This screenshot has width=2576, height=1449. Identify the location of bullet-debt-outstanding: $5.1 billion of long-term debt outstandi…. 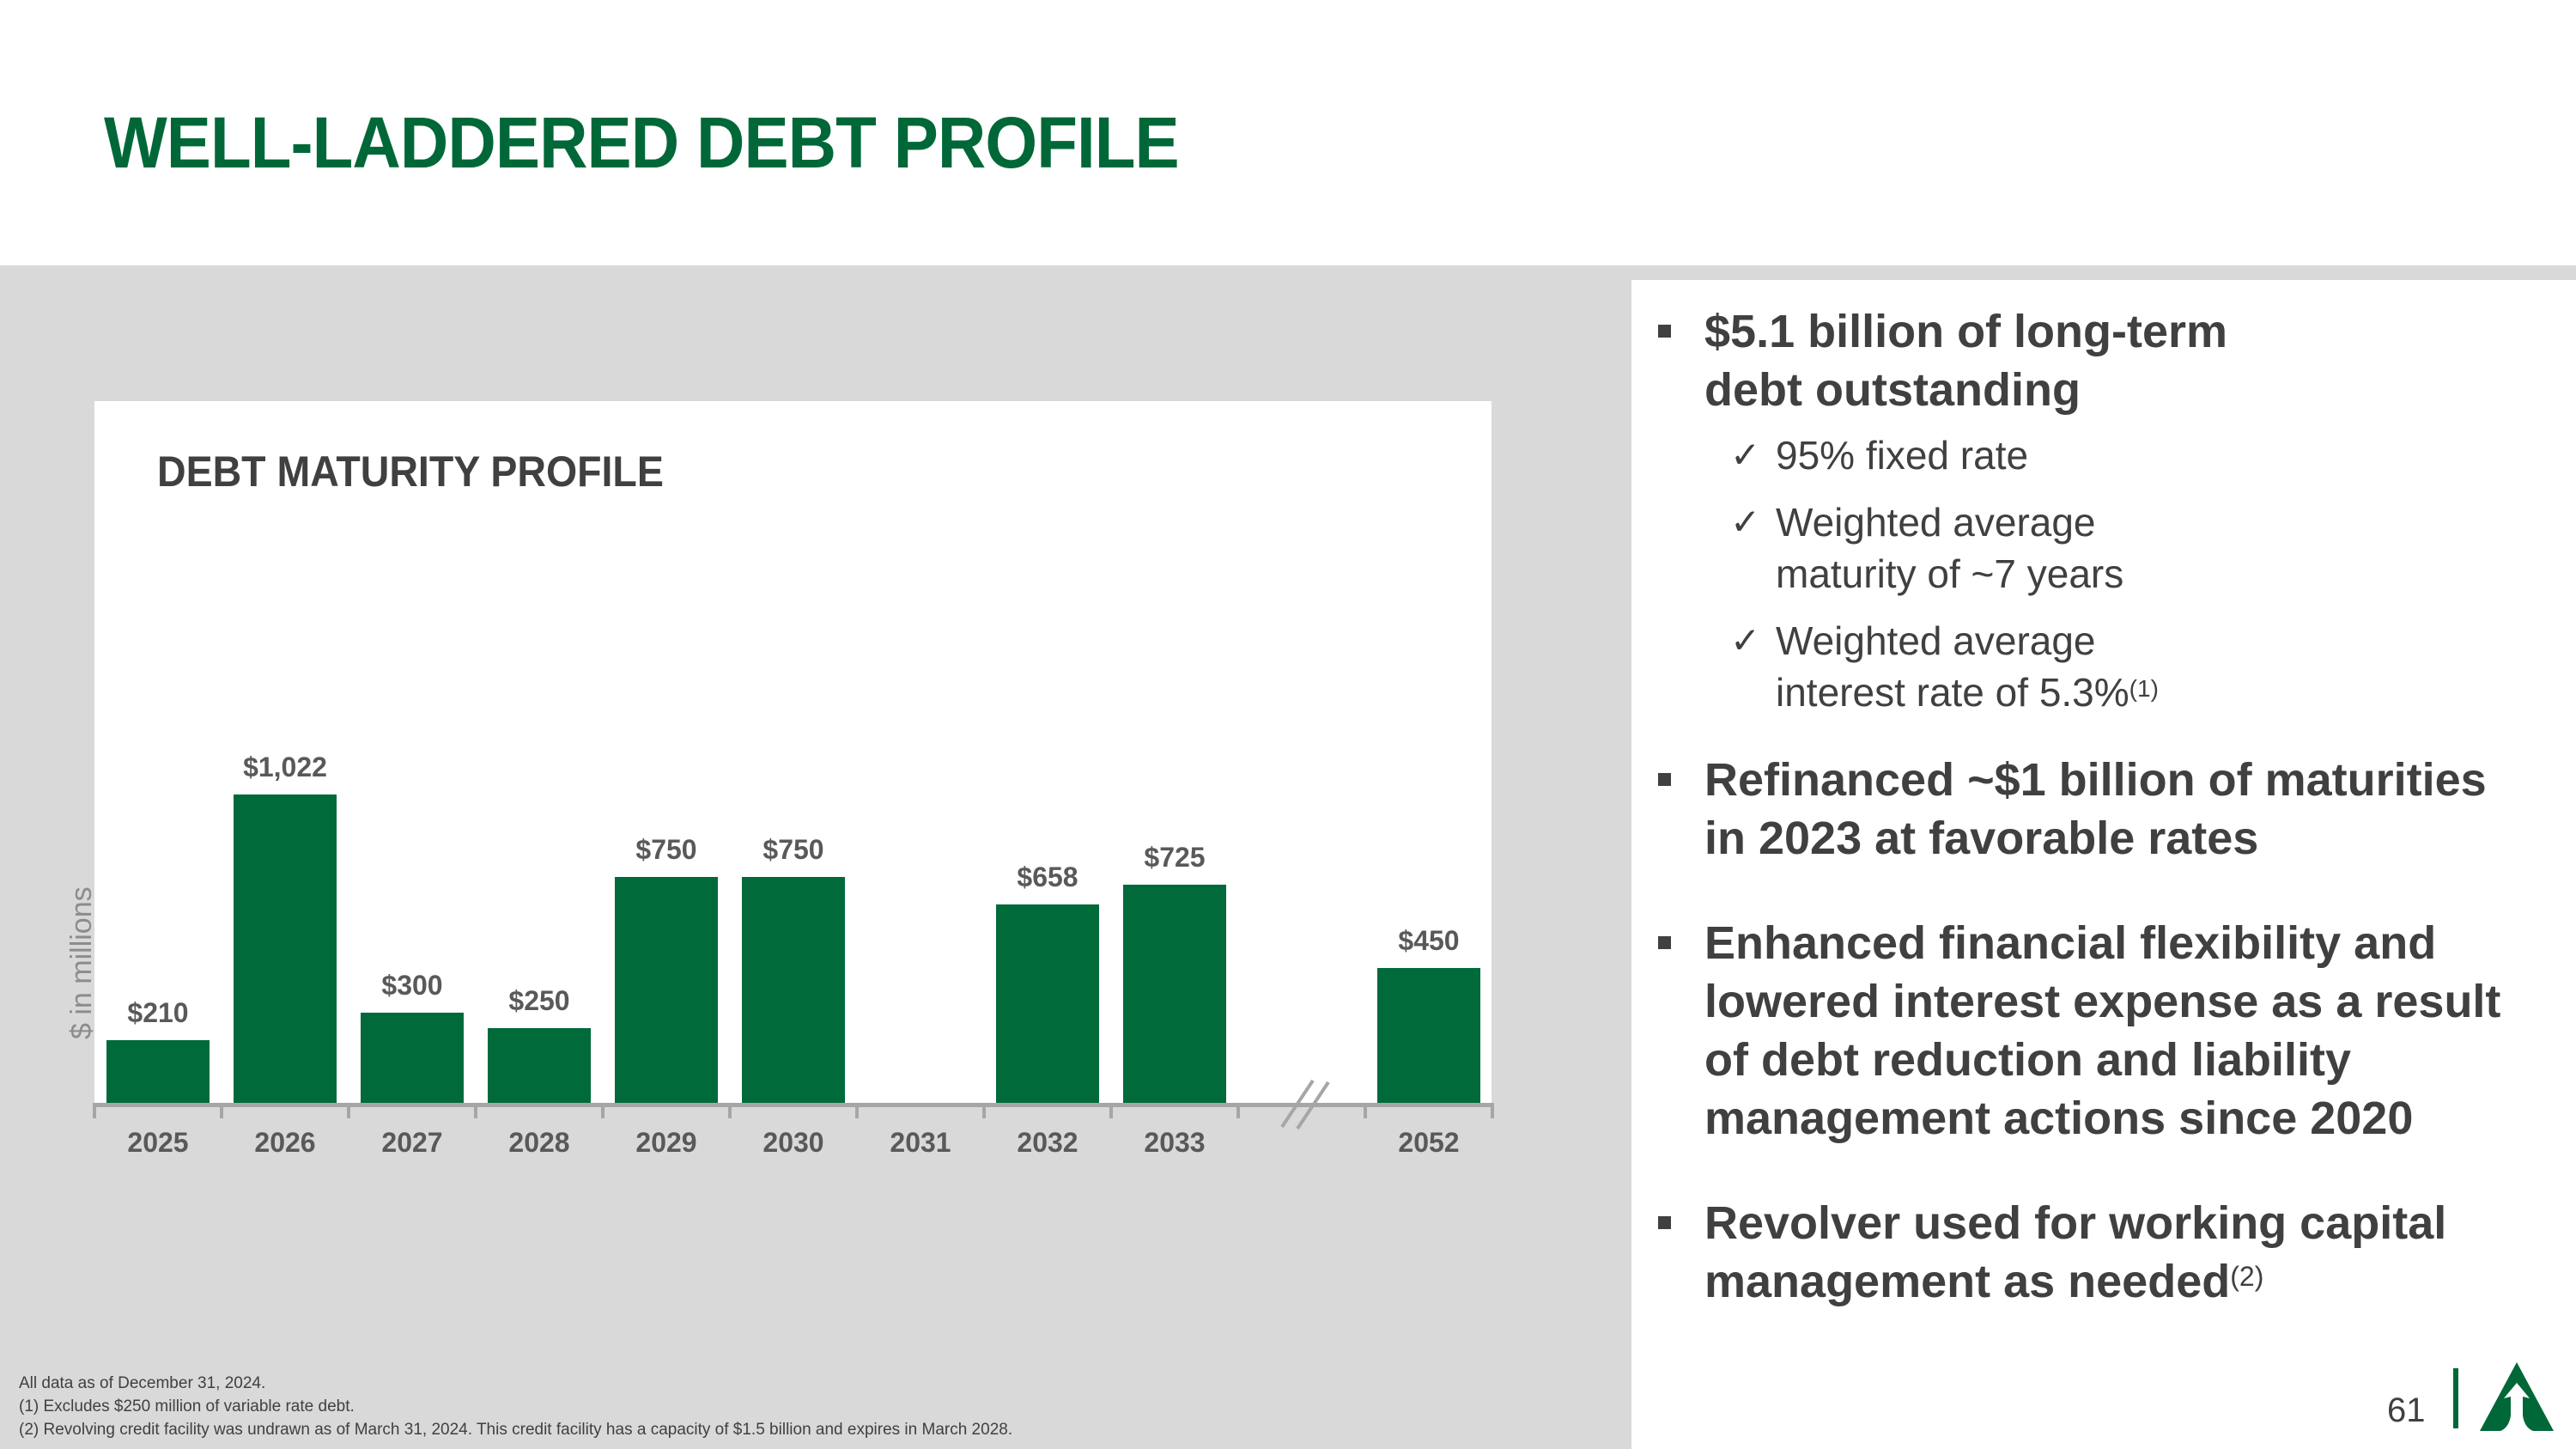
(2104, 510).